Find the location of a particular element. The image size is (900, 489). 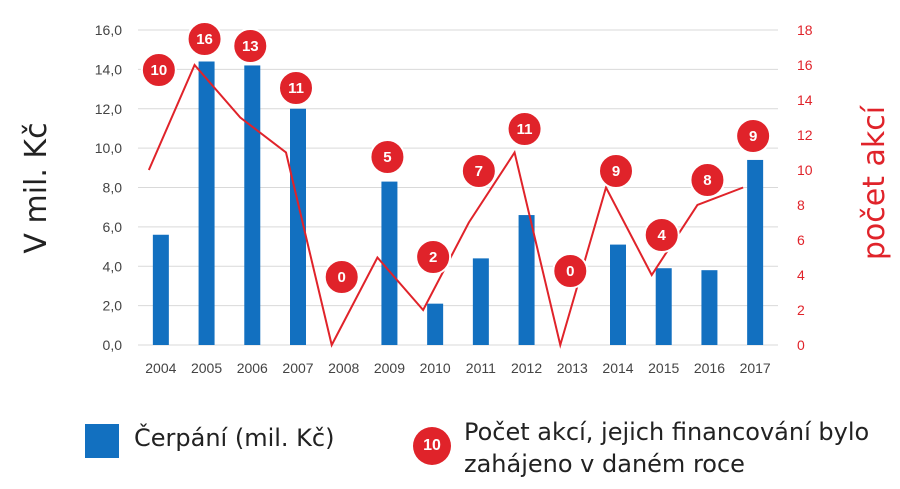

y-axis-left-ticks: 0,0 2,0 4,0 6,0 8,0 10,0 12,0 14,0 16,0 is located at coordinates (108, 187).